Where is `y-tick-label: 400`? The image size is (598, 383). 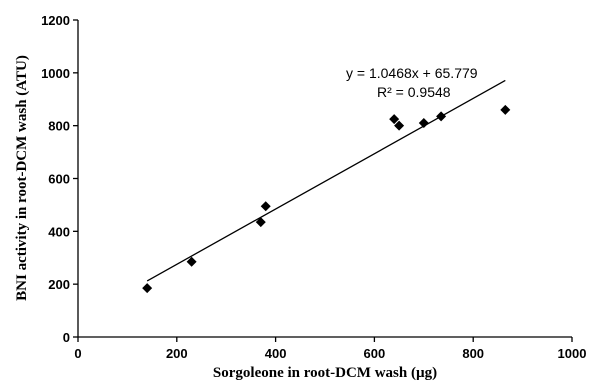
y-tick-label: 400 is located at coordinates (59, 231).